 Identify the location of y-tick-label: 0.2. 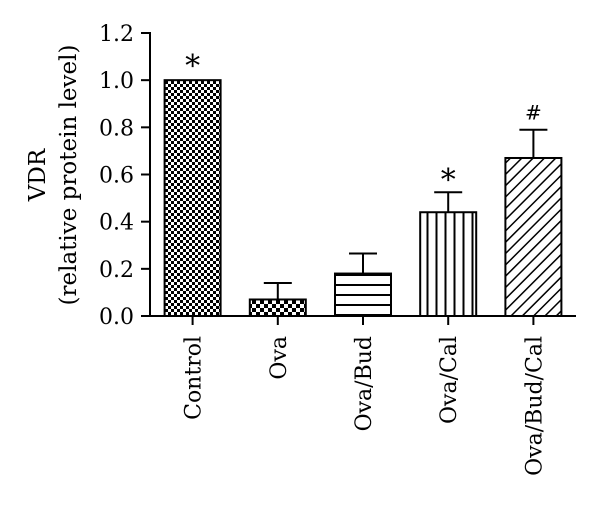
(116, 270).